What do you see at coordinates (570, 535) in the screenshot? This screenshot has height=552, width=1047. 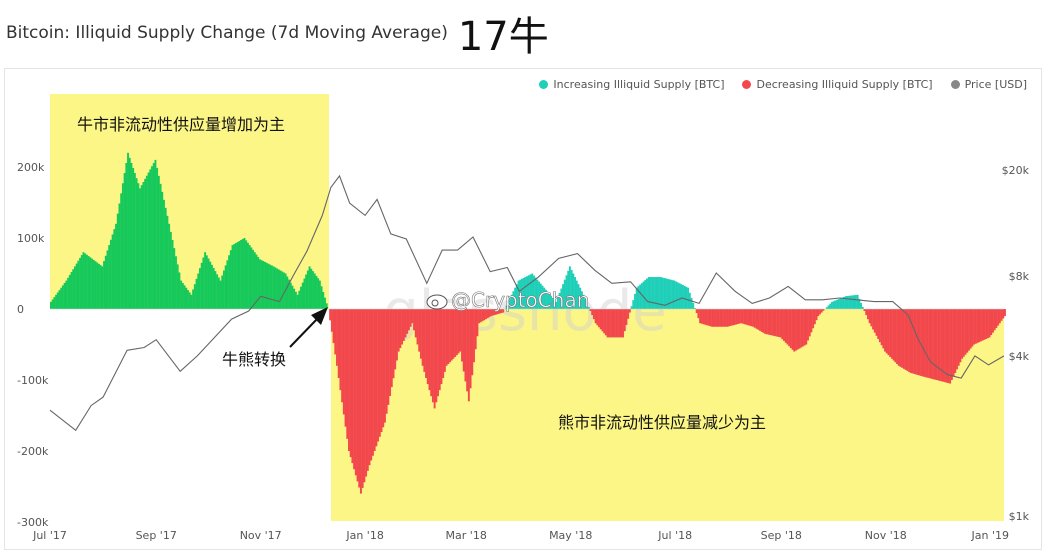 I see `x-tick-label: May '18` at bounding box center [570, 535].